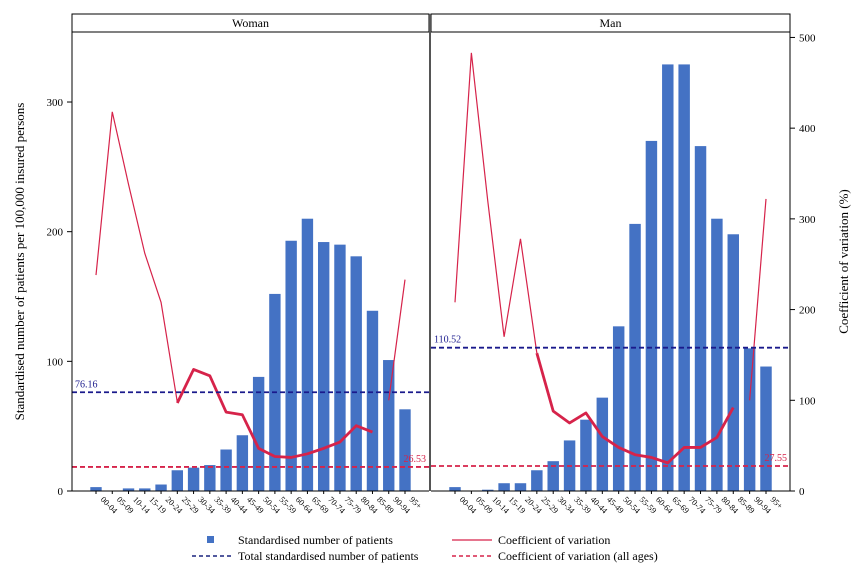 The height and width of the screenshot is (576, 864). Describe the element at coordinates (611, 23) in the screenshot. I see `panel-title: Man` at that location.